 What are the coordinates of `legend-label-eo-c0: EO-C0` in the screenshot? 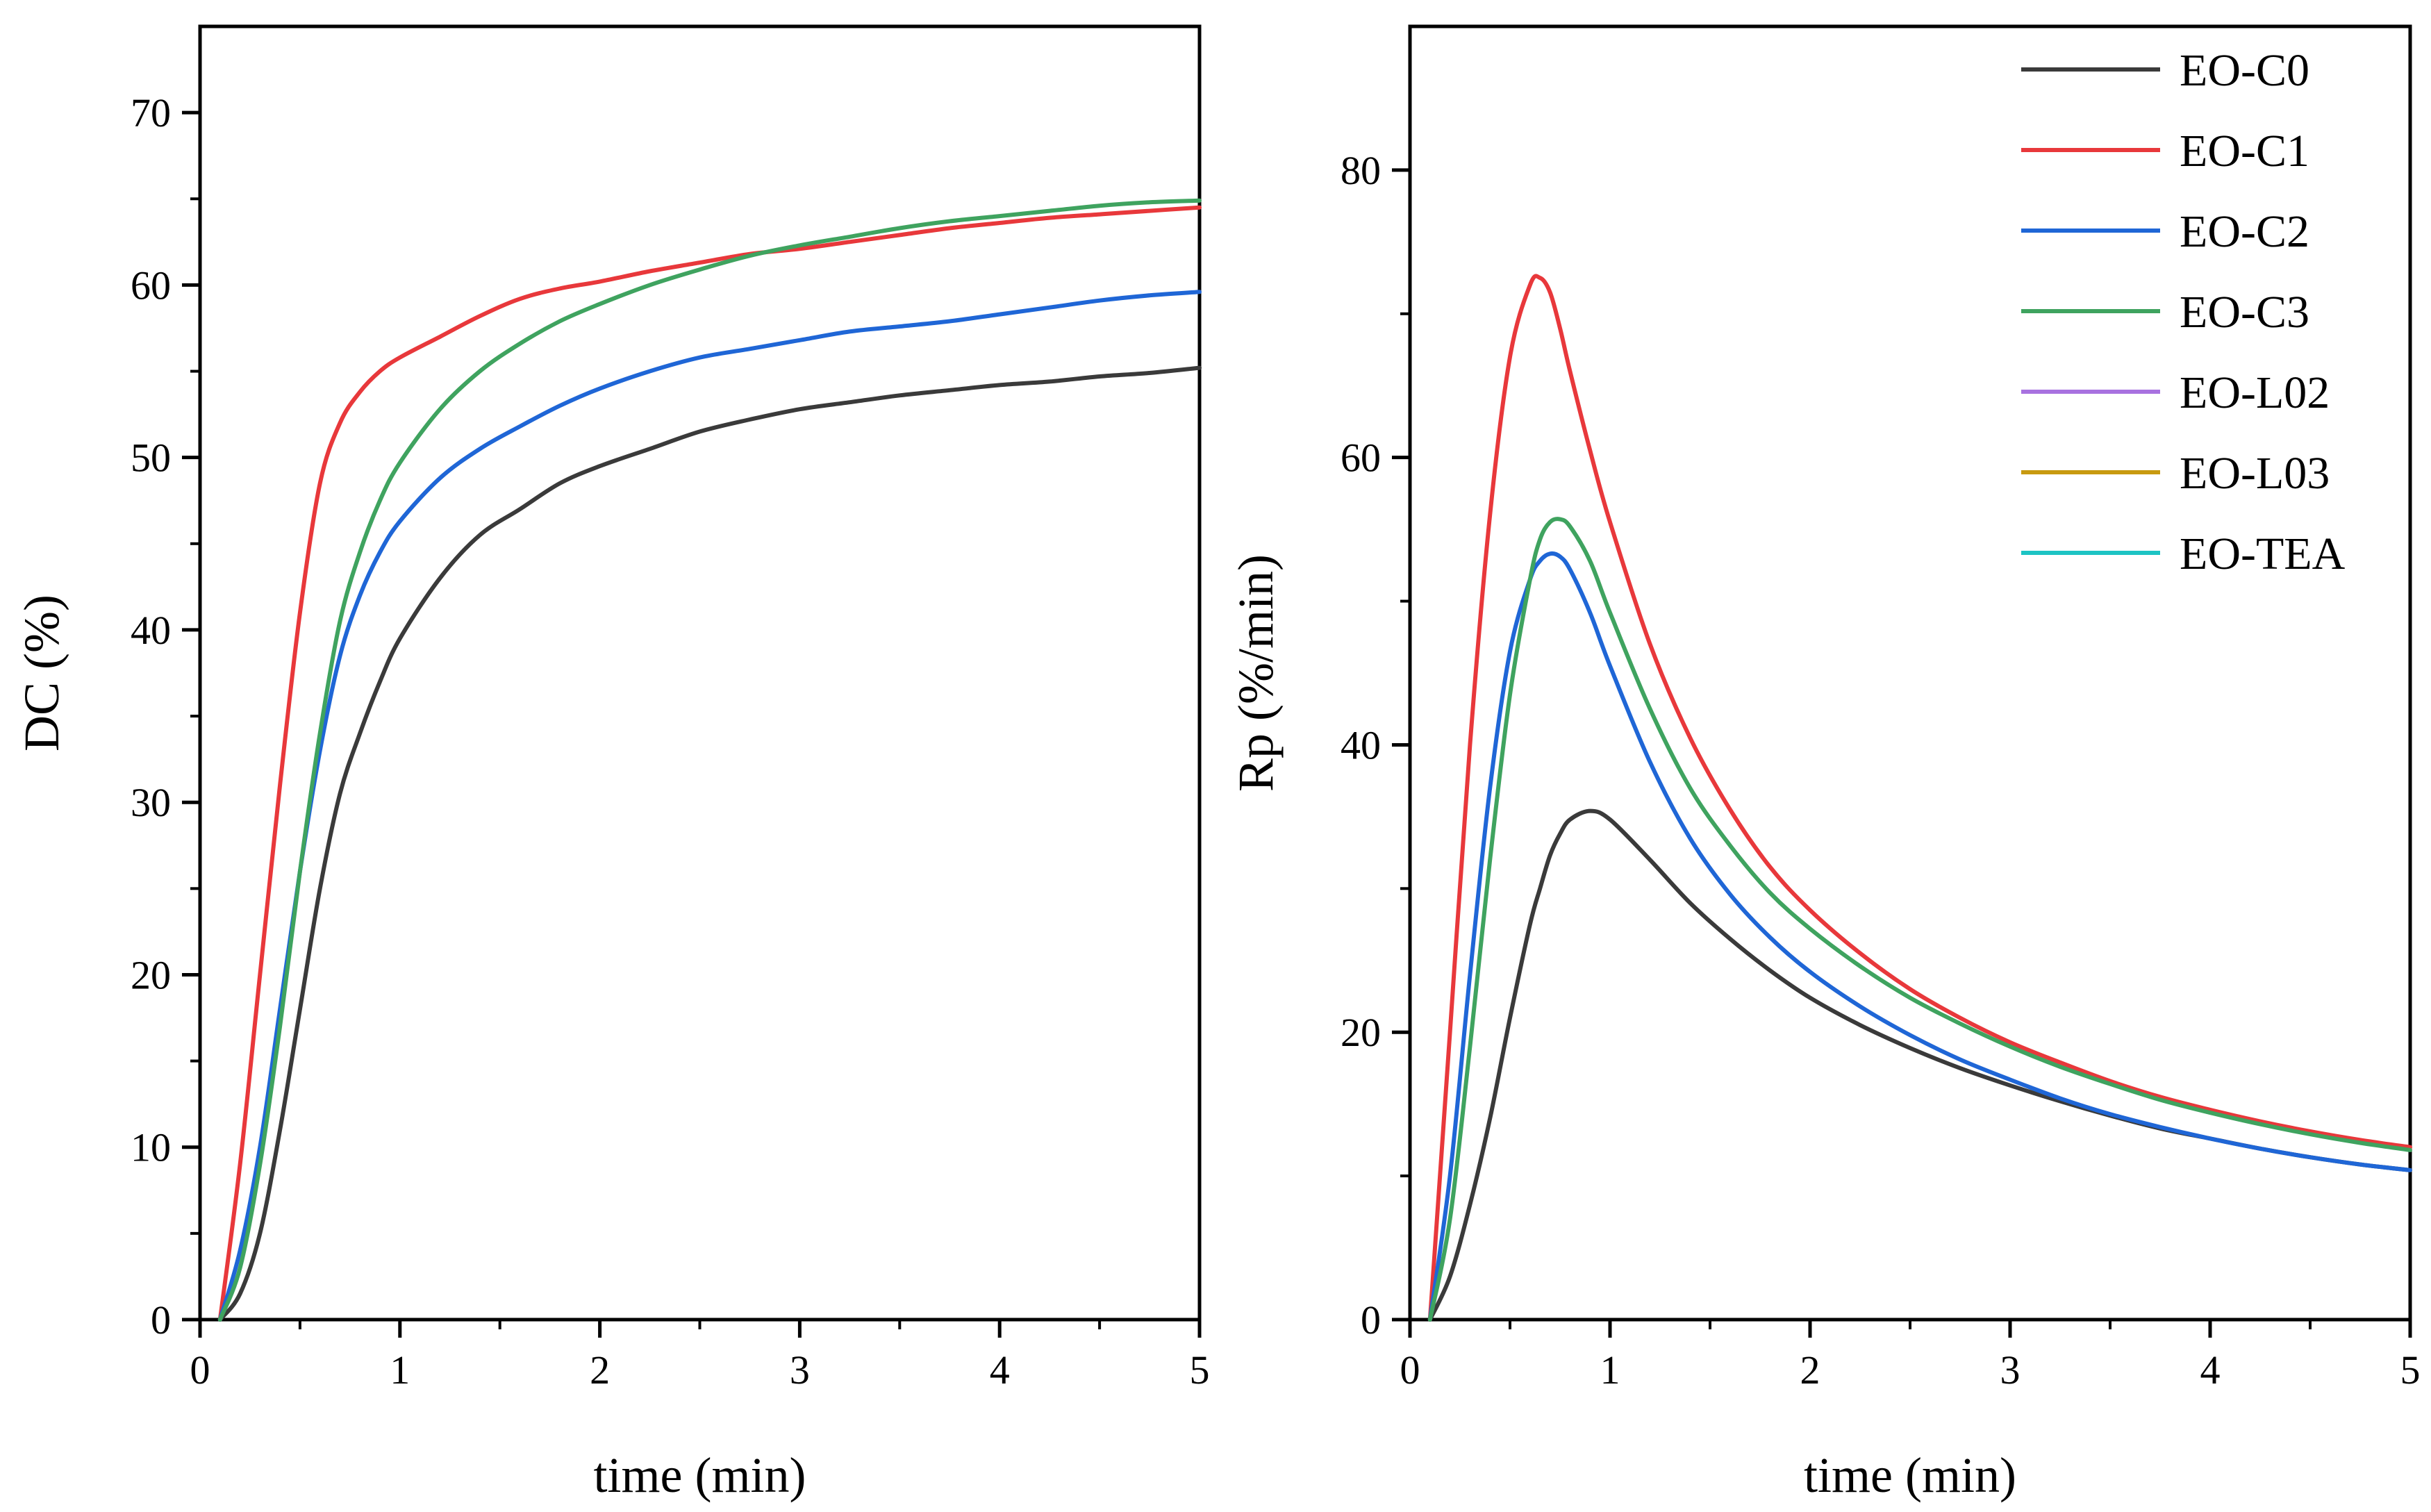 It's located at (2245, 70).